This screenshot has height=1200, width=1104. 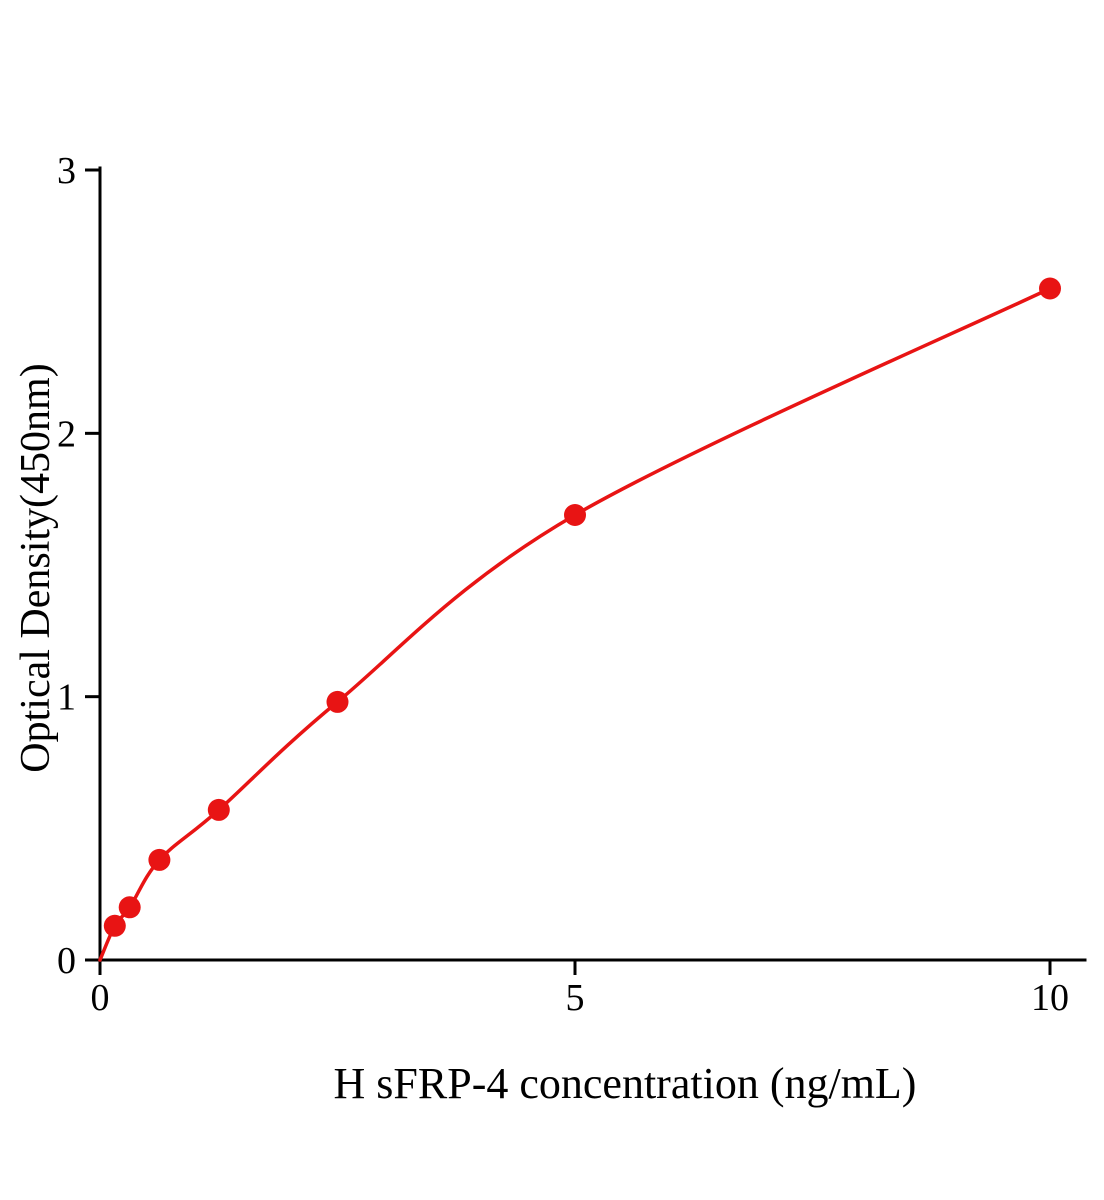 I want to click on y-tick-label: 3, so click(x=66, y=171).